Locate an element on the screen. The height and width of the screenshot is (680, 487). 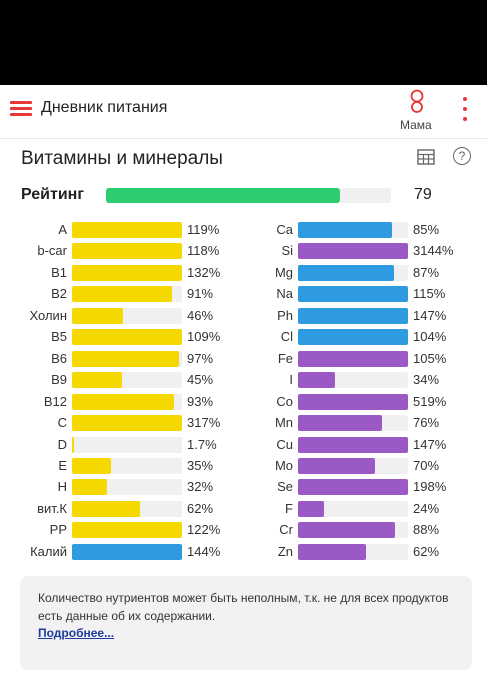
nutrient-name: вит.К is located at coordinates (52, 508).